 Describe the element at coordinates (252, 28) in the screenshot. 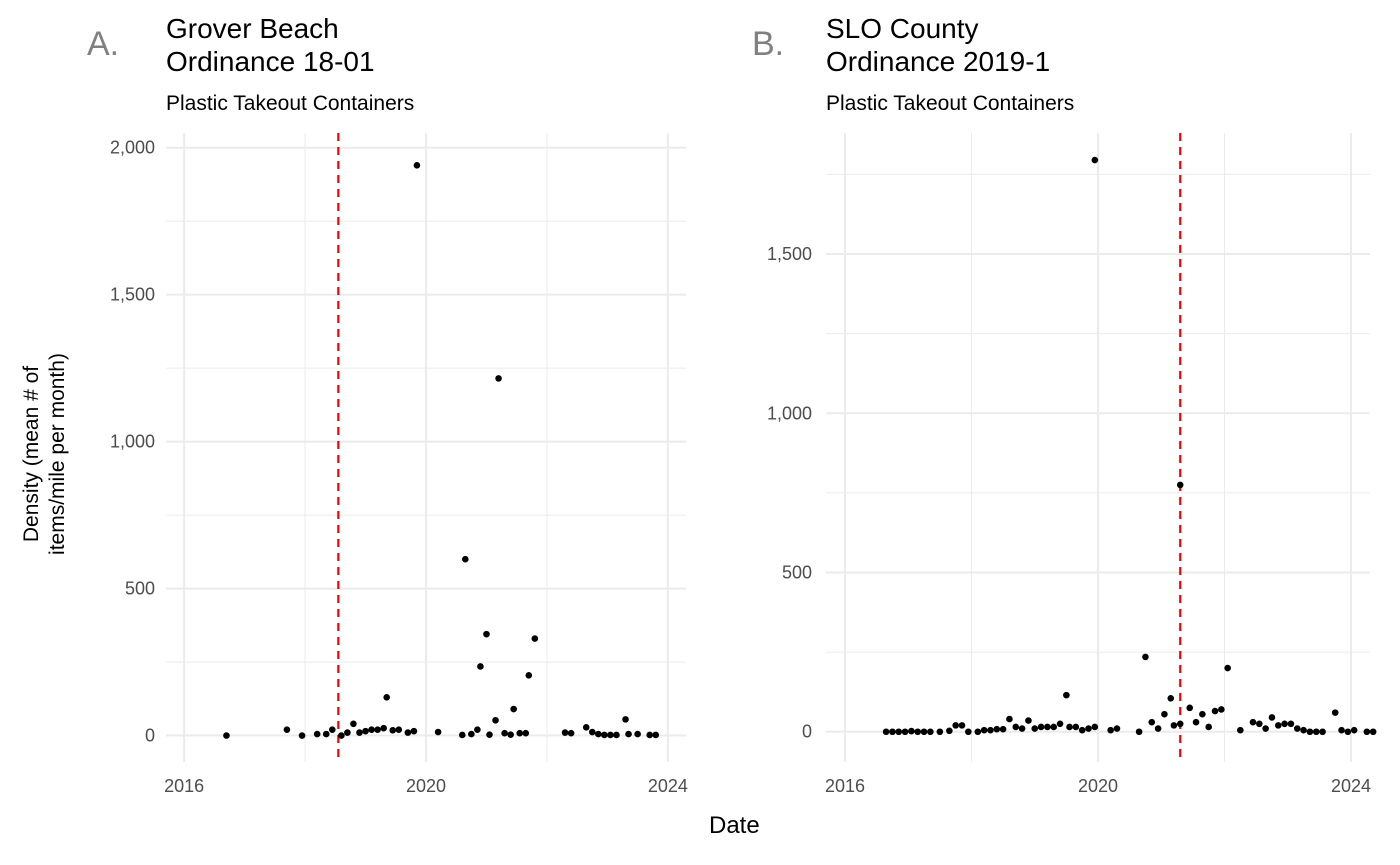

I see `panel-a-title-line1: Grover Beach` at that location.